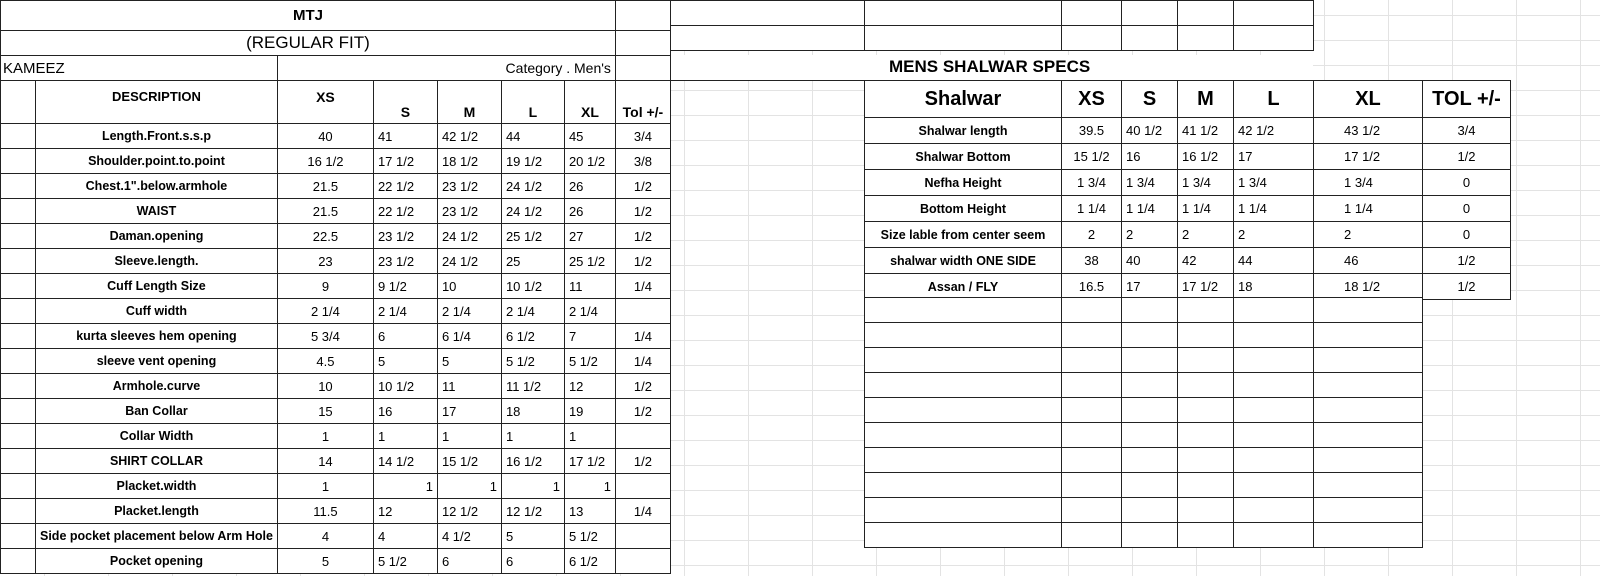  I want to click on value-cell: 18 1/2, so click(1368, 286).